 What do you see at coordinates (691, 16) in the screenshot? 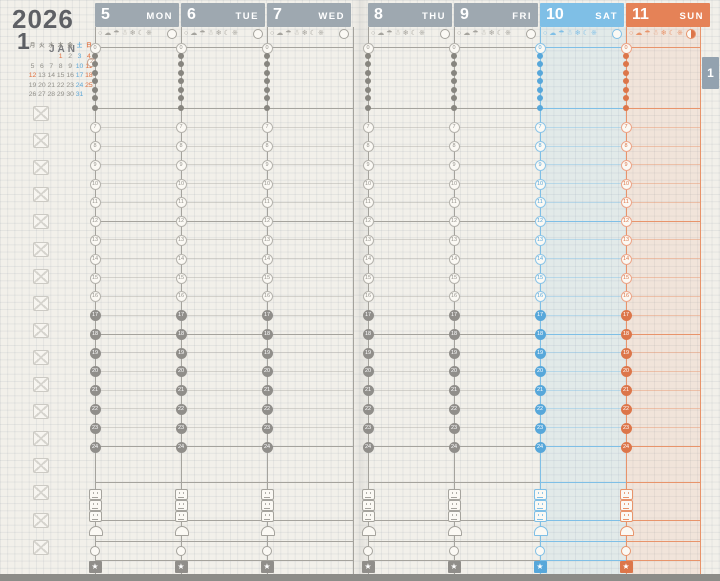
I see `day-weekday-label: SUN` at bounding box center [691, 16].